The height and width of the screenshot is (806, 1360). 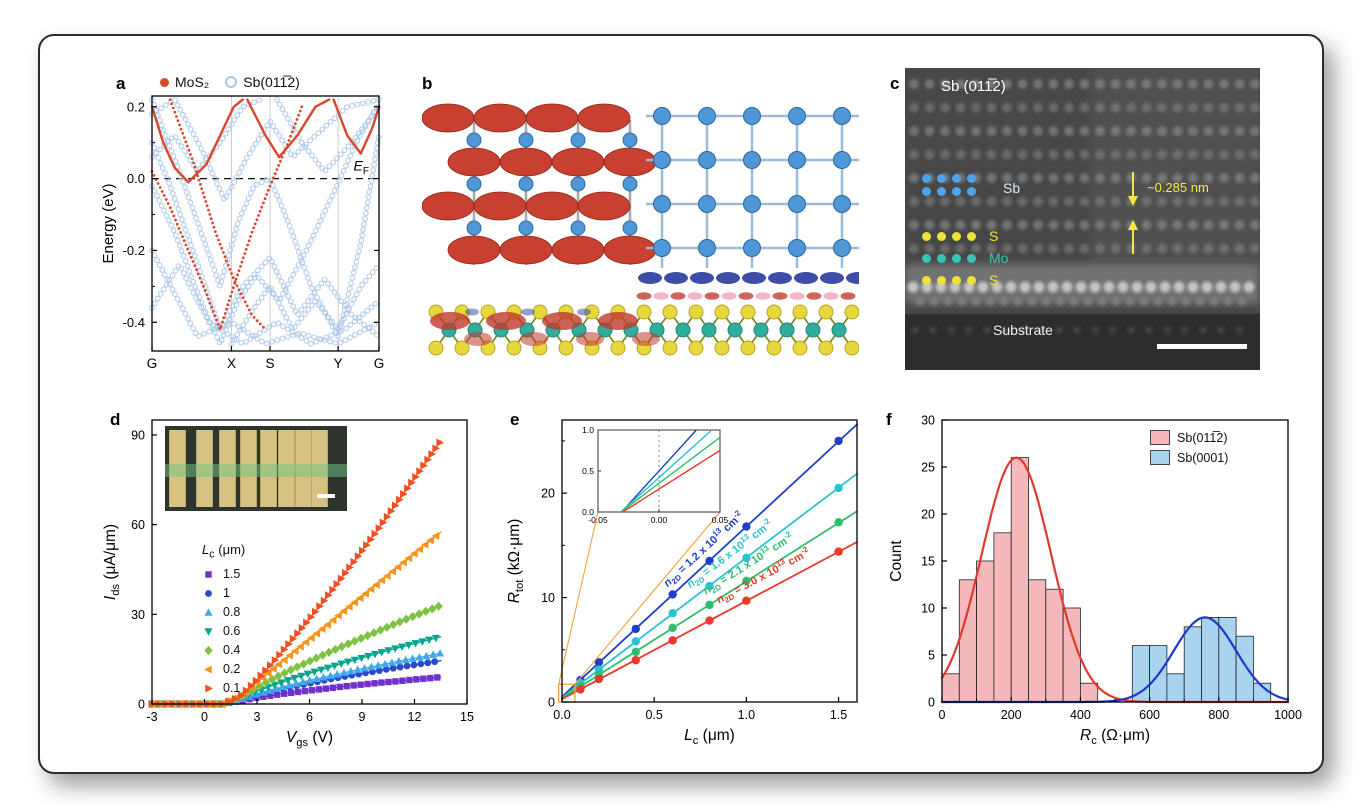 I want to click on panel-b-atomic-structure, so click(x=640, y=232).